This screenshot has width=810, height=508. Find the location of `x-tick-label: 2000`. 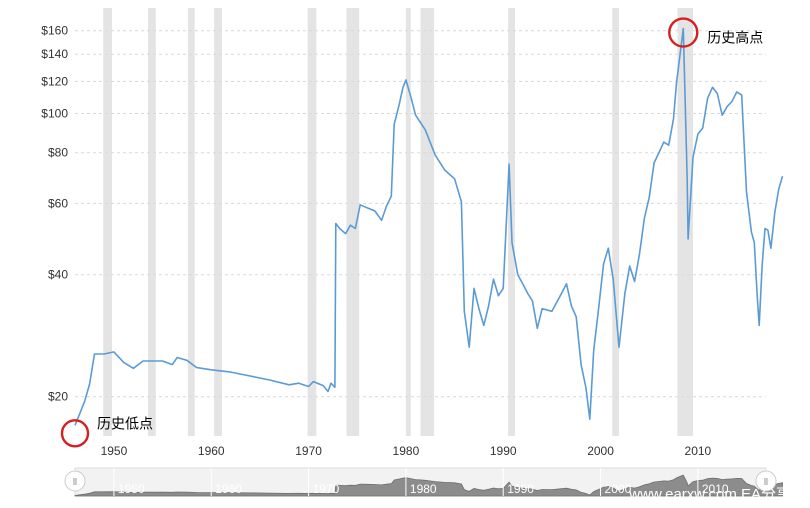

x-tick-label: 2000 is located at coordinates (600, 451).